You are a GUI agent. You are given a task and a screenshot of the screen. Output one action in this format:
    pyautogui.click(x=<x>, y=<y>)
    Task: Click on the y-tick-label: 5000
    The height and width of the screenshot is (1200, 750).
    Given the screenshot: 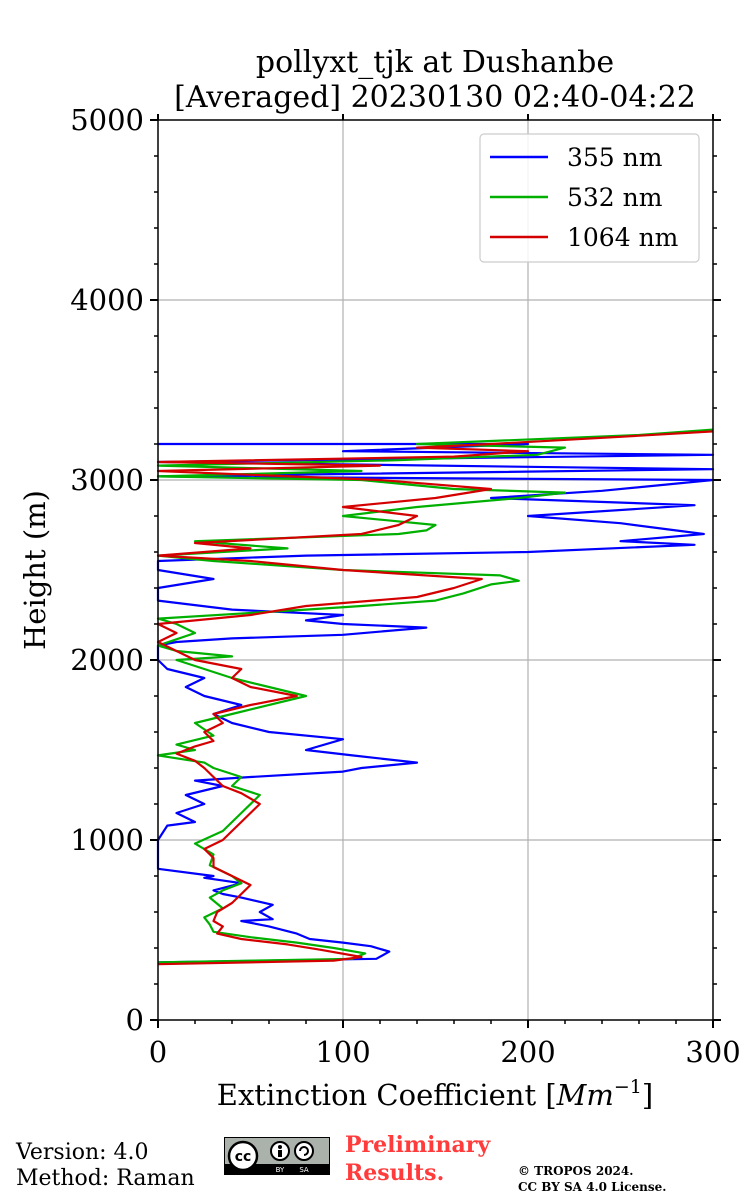 What is the action you would take?
    pyautogui.click(x=107, y=120)
    